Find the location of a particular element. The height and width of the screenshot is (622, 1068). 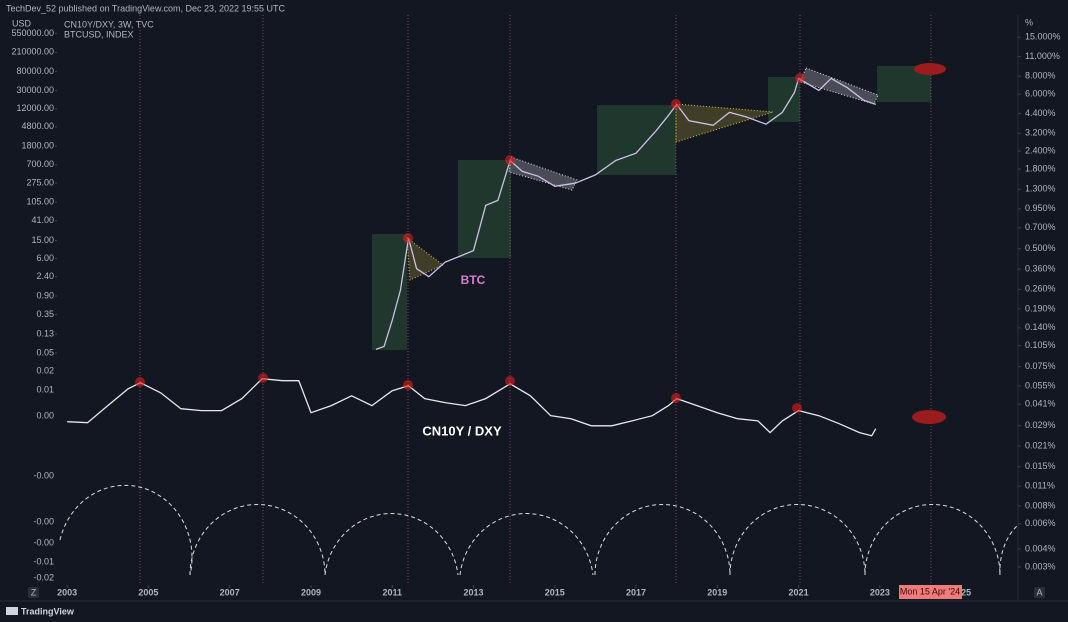

y-tick-label: 30000.00 is located at coordinates (35, 90).